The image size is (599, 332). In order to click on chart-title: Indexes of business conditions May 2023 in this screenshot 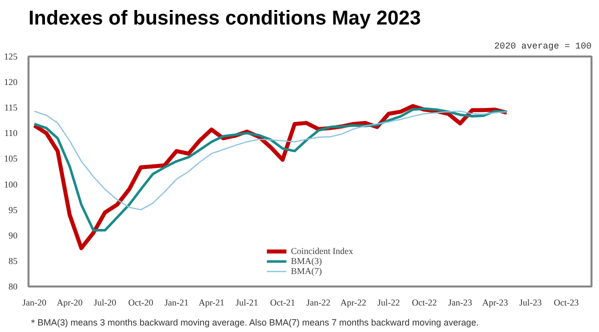, I will do `click(224, 19)`.